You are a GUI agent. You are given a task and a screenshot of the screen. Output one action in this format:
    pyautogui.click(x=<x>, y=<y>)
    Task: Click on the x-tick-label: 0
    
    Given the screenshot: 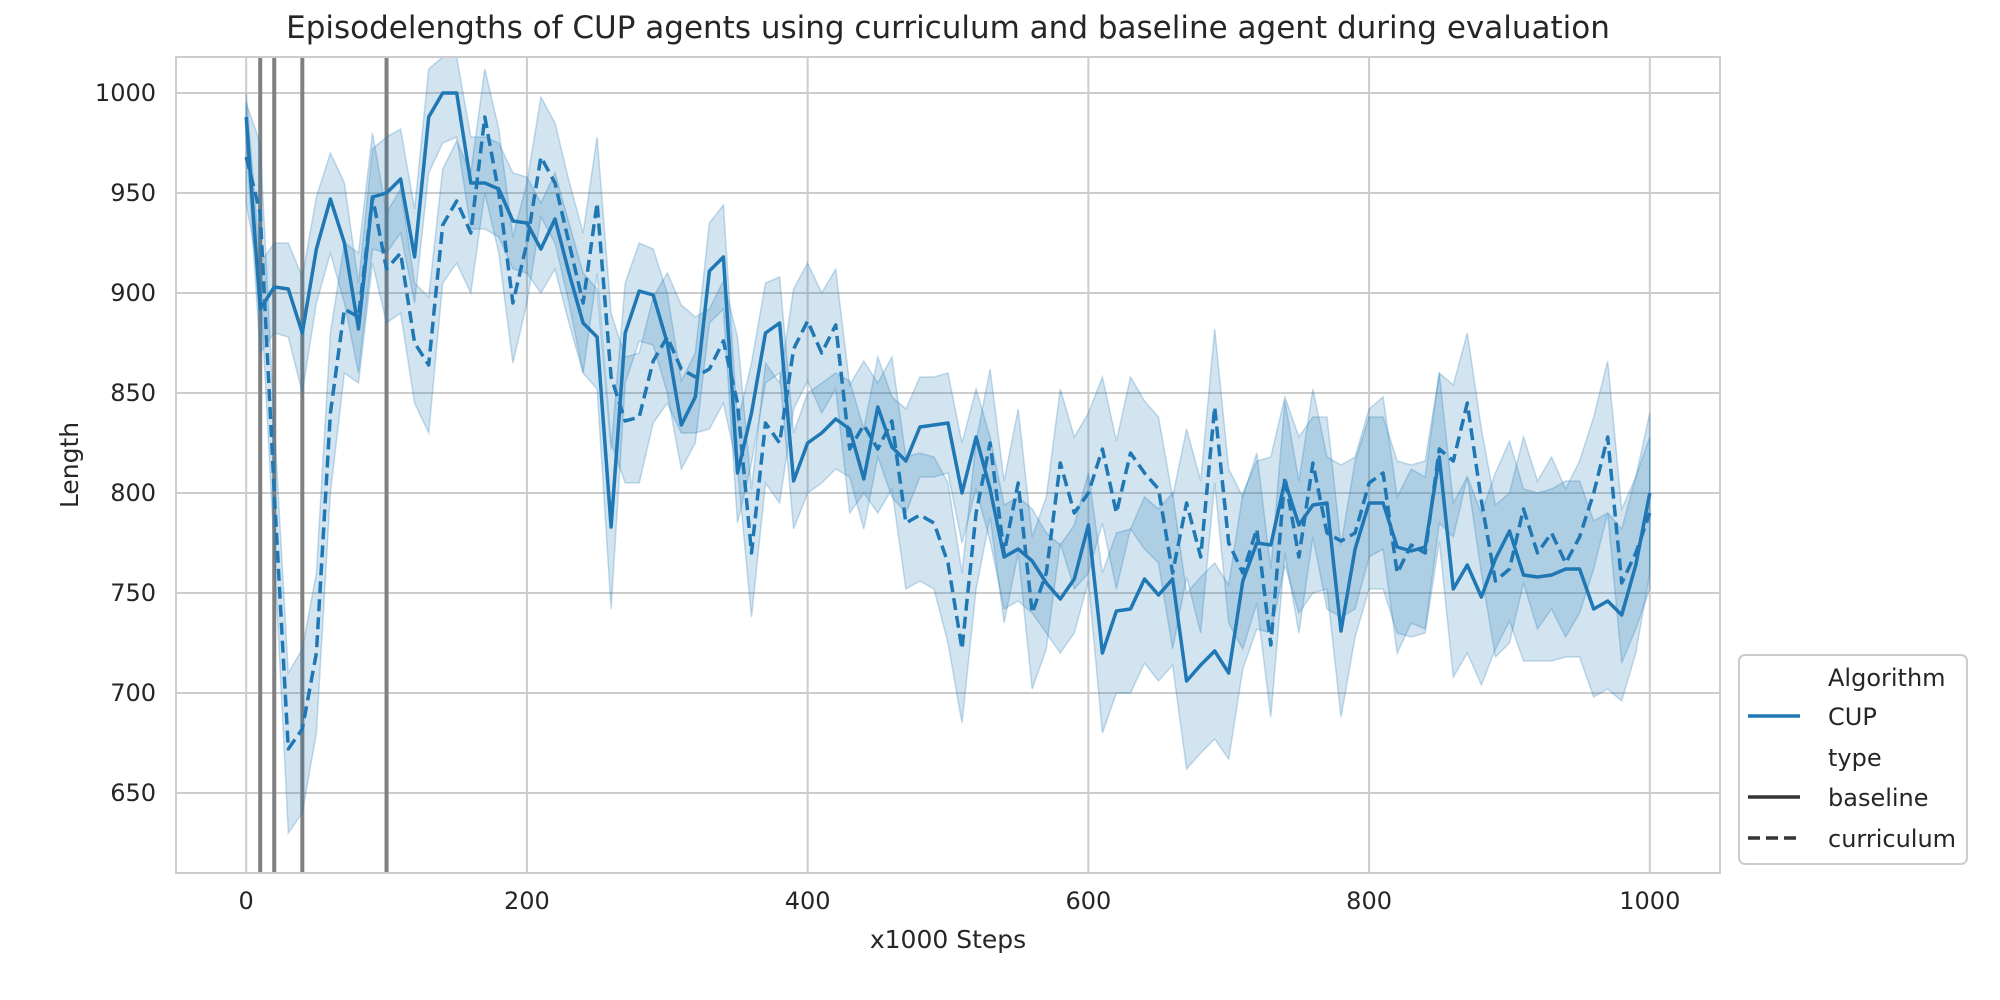 What is the action you would take?
    pyautogui.click(x=246, y=901)
    